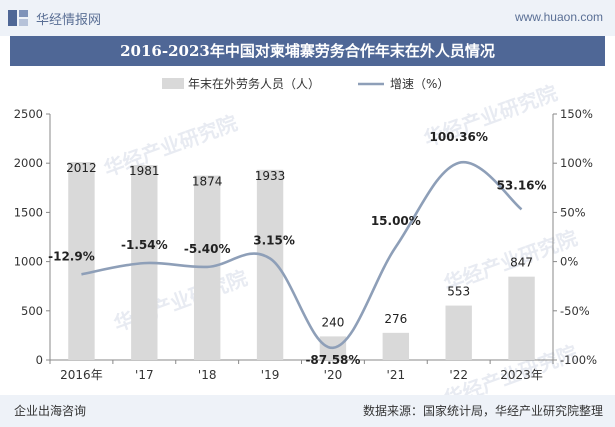 The image size is (615, 427). I want to click on y-left-tick-label: 1500, so click(28, 212).